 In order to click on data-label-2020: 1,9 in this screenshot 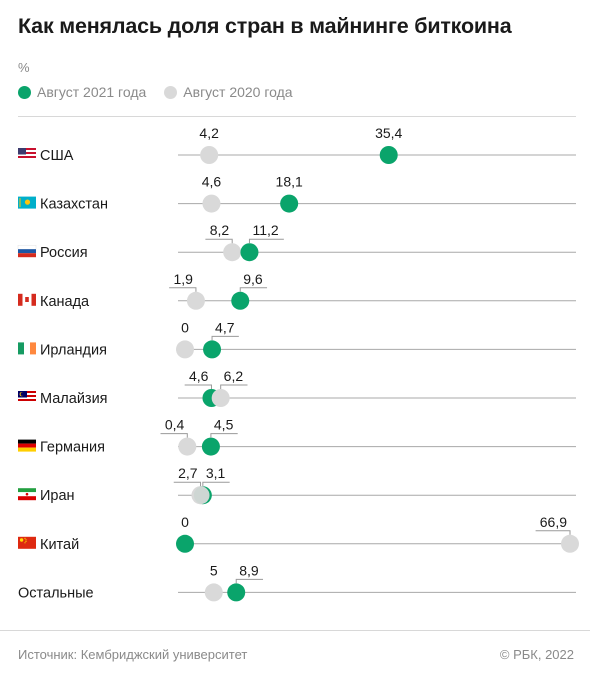, I will do `click(183, 279)`.